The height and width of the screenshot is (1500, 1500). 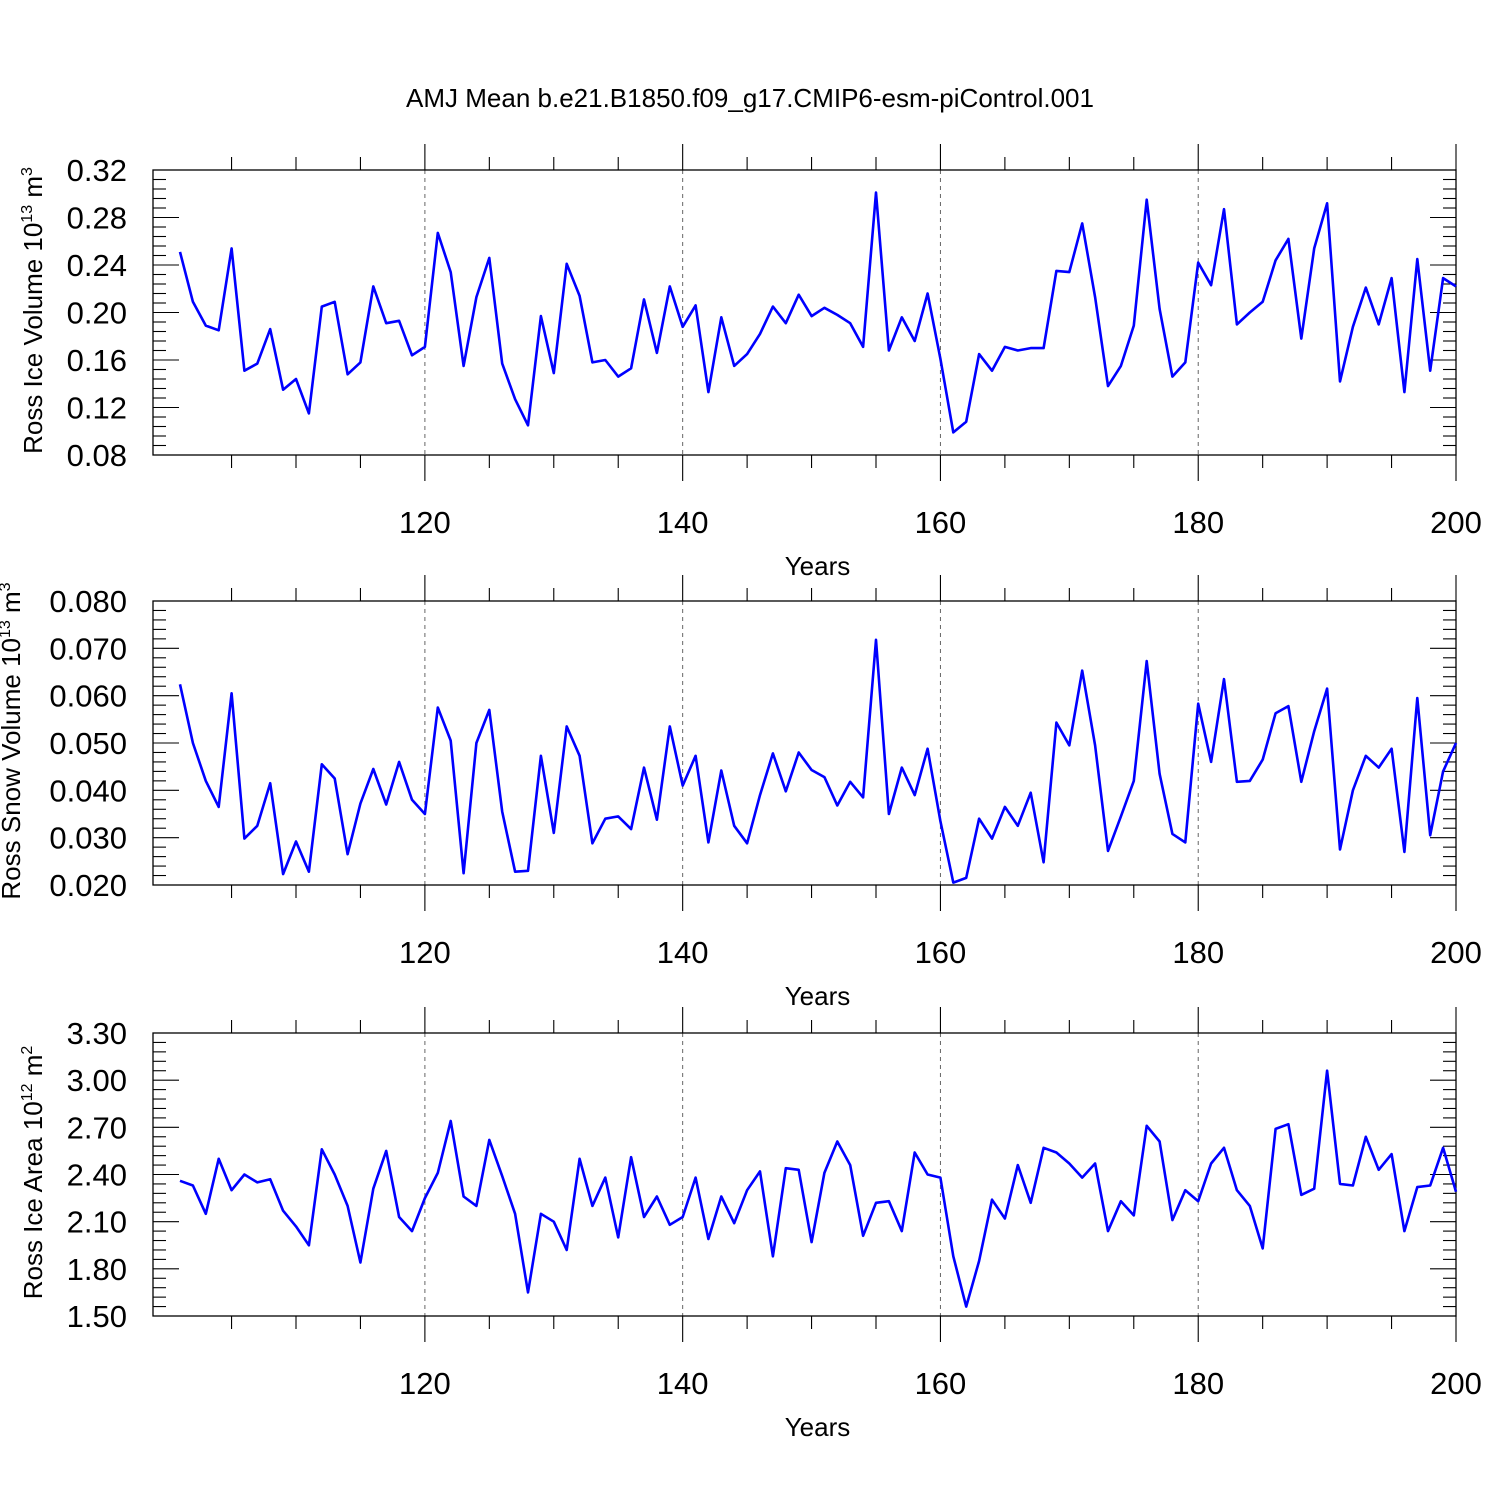 I want to click on y-tick-label: 0.16, so click(x=97, y=360).